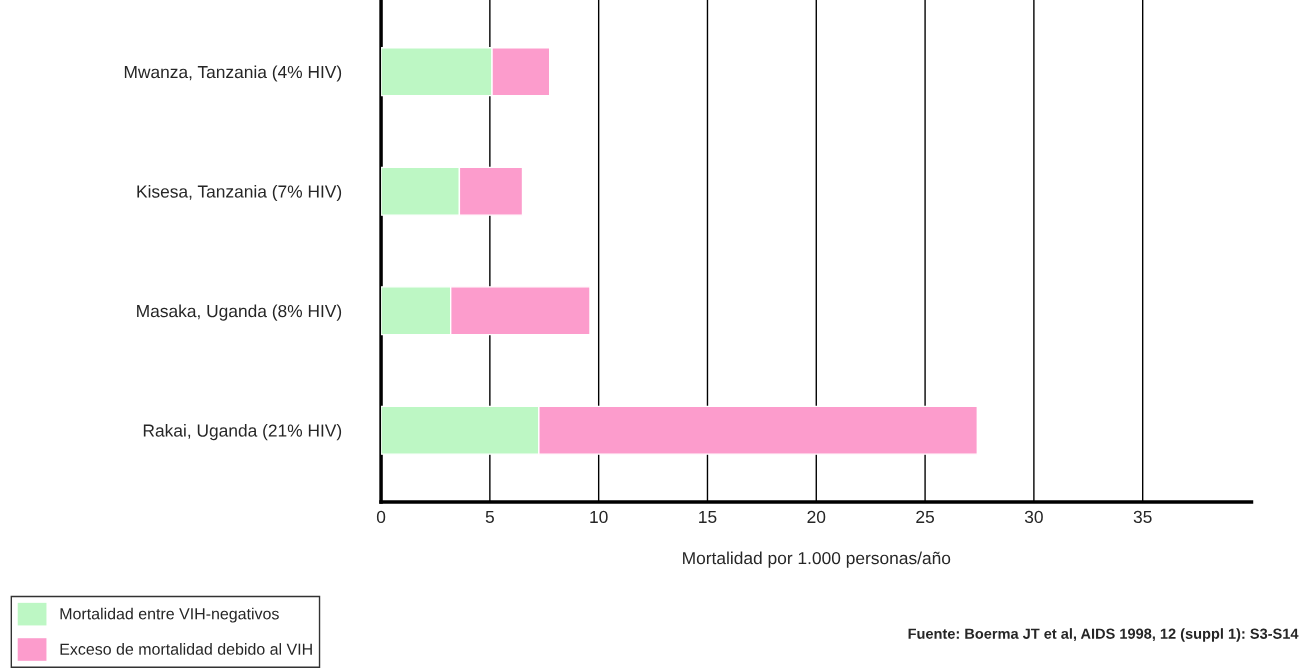 Image resolution: width=1305 pixels, height=672 pixels. I want to click on y-tick-label: Kisesa, Tanzania (7% HIV), so click(239, 193).